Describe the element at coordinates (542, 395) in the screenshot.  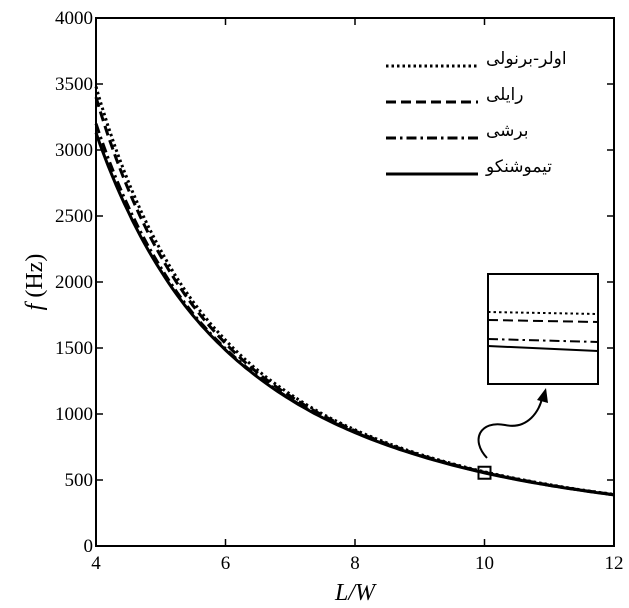
I see `arrow-head-icon` at that location.